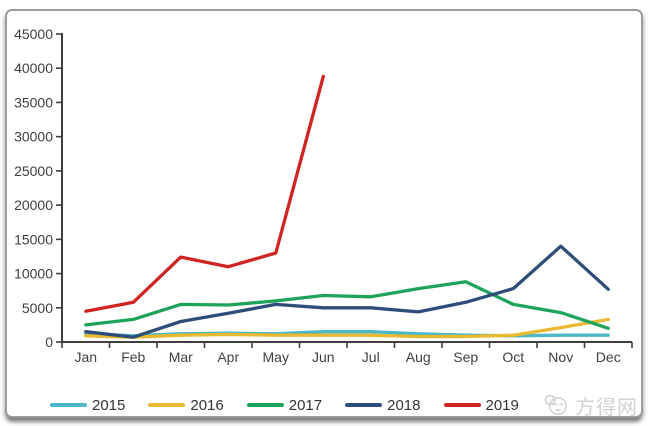  Describe the element at coordinates (462, 405) in the screenshot. I see `legend-swatch-2019` at that location.